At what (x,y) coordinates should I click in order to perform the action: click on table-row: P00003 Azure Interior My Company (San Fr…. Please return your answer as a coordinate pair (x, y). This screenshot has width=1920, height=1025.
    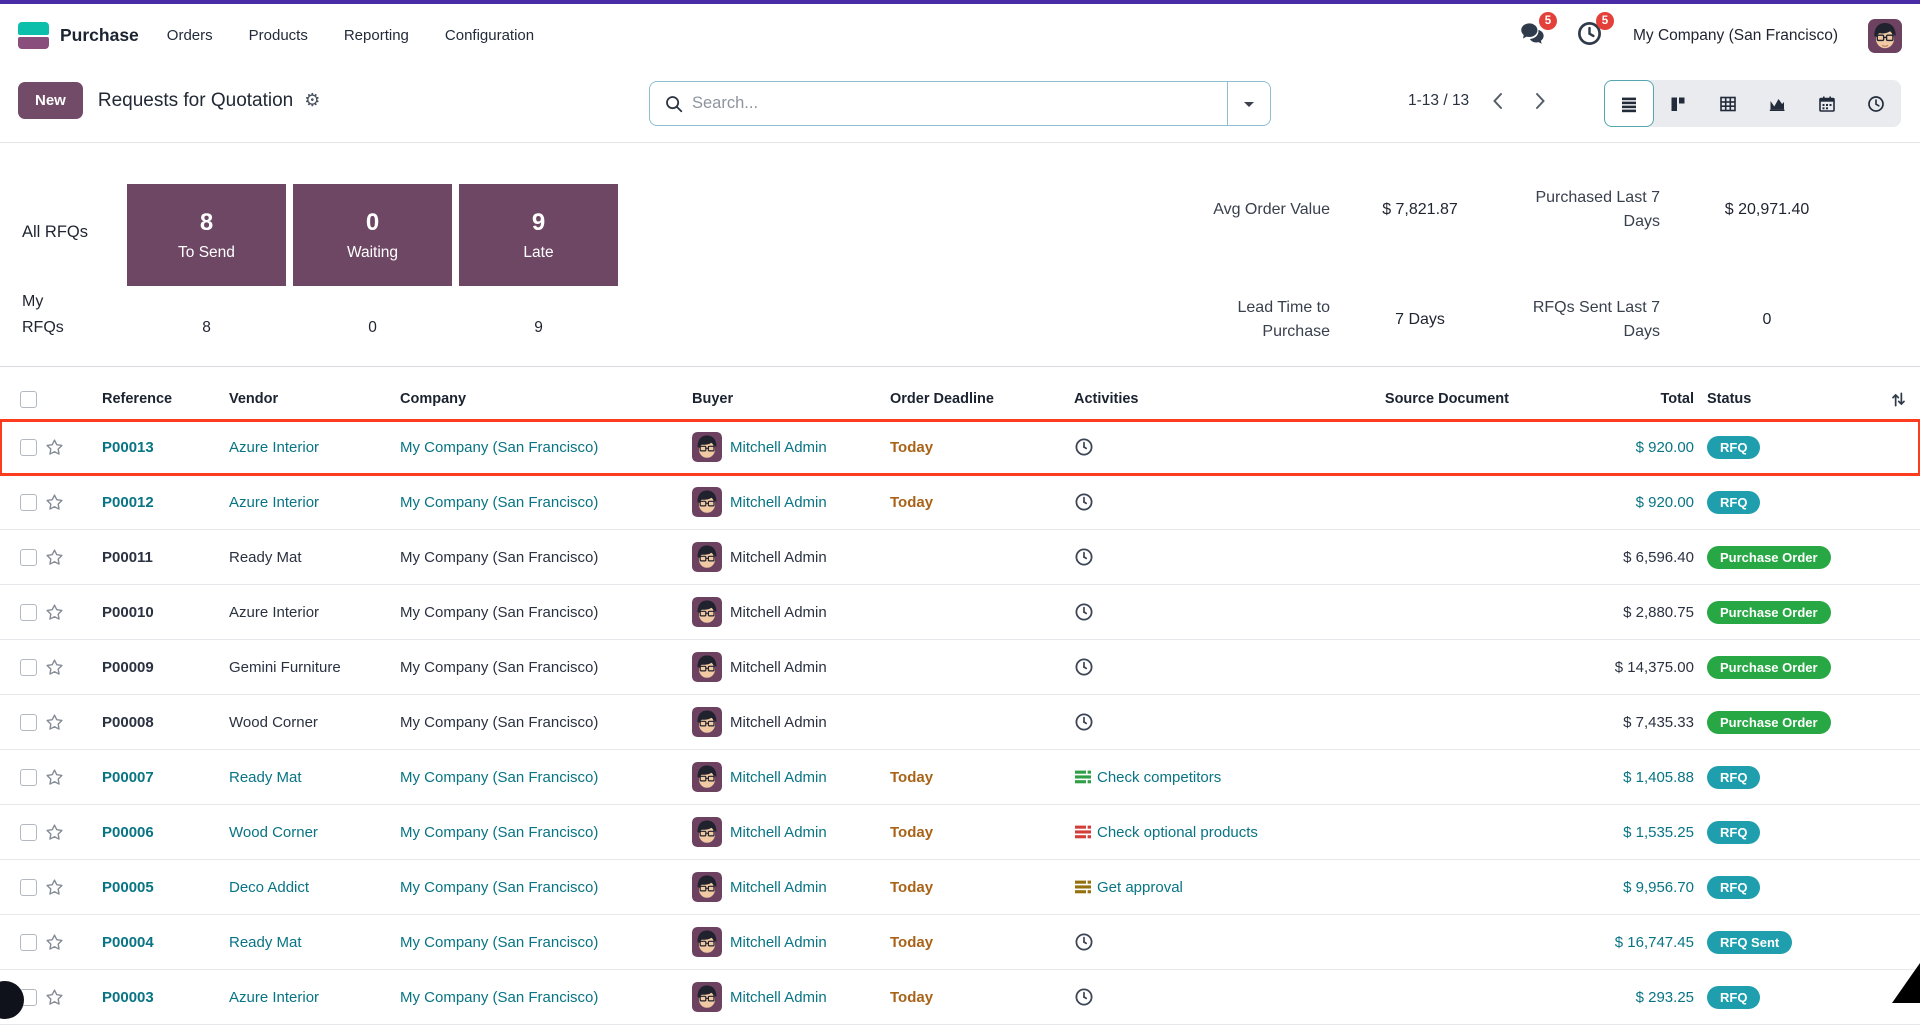
    Looking at the image, I should click on (960, 997).